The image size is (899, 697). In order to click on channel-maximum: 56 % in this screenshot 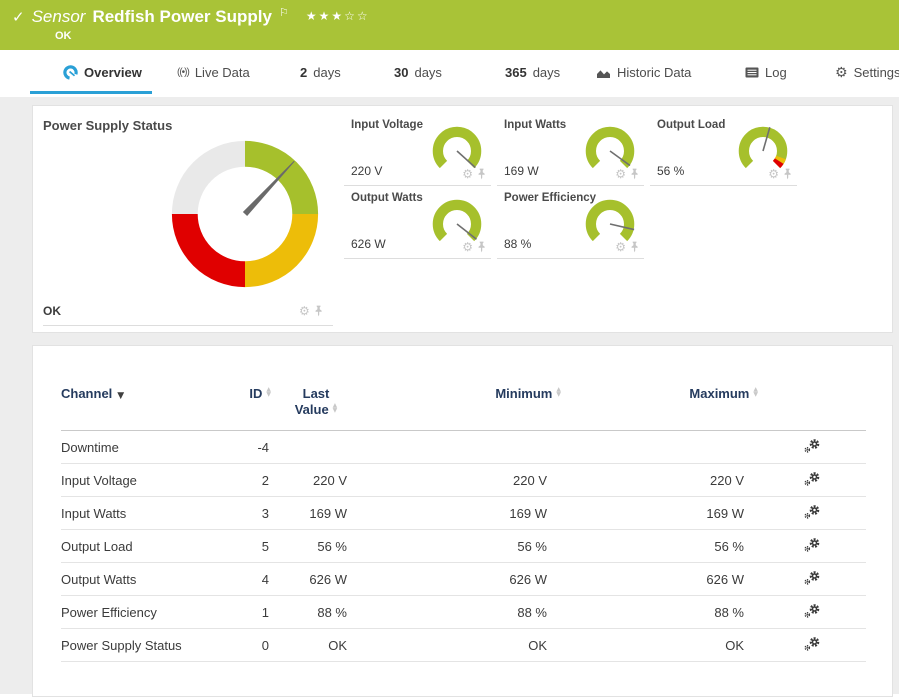, I will do `click(659, 546)`.